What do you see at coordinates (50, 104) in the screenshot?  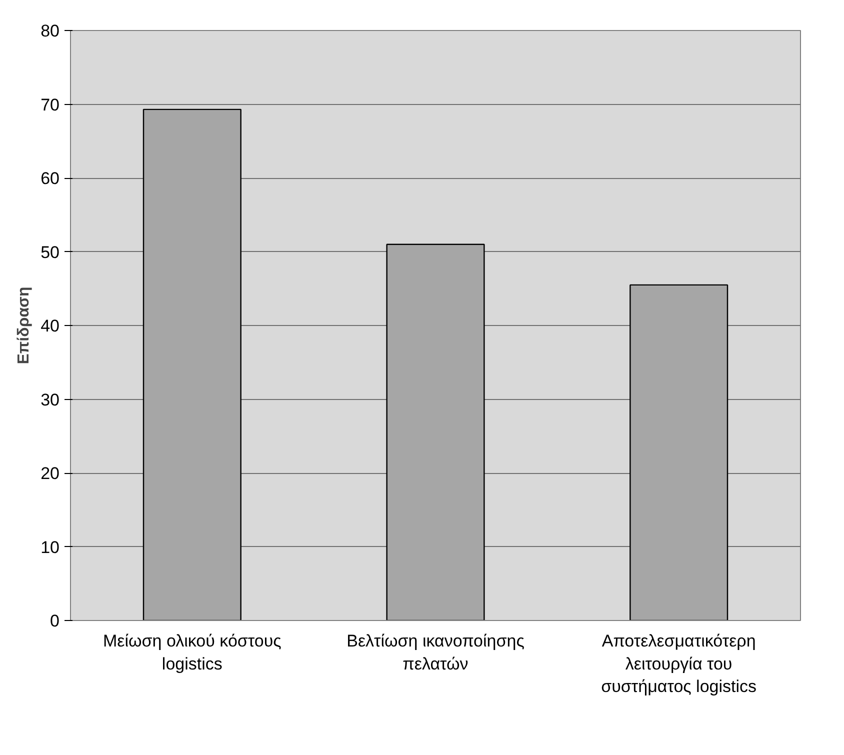 I see `y-tick-label: 70` at bounding box center [50, 104].